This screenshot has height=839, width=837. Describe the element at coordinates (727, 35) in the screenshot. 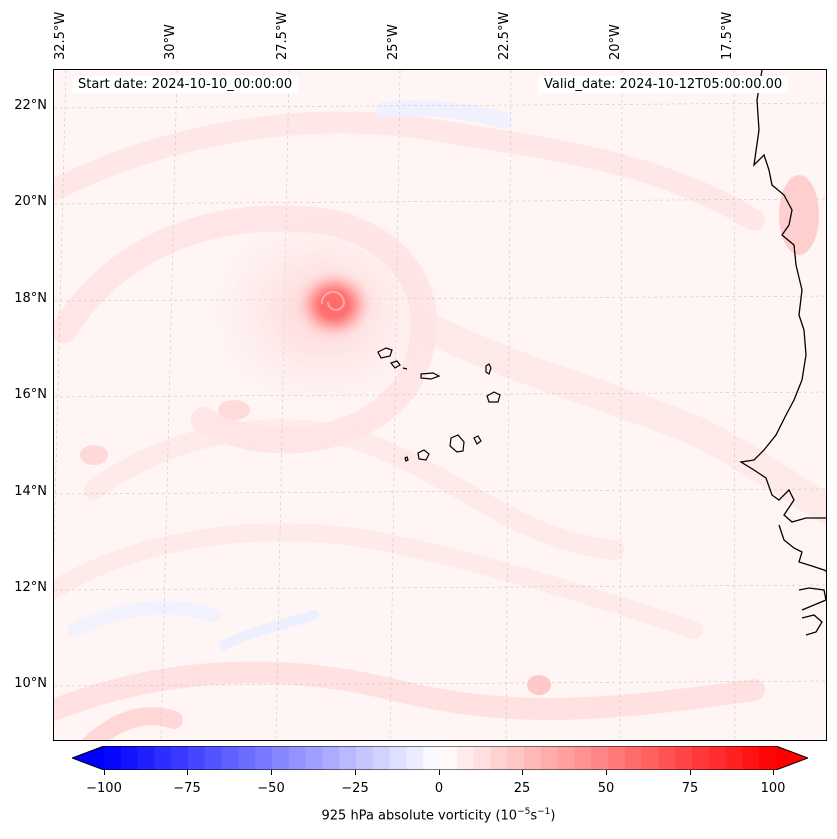

I see `lon-label-17.5w: 17.5°W` at that location.